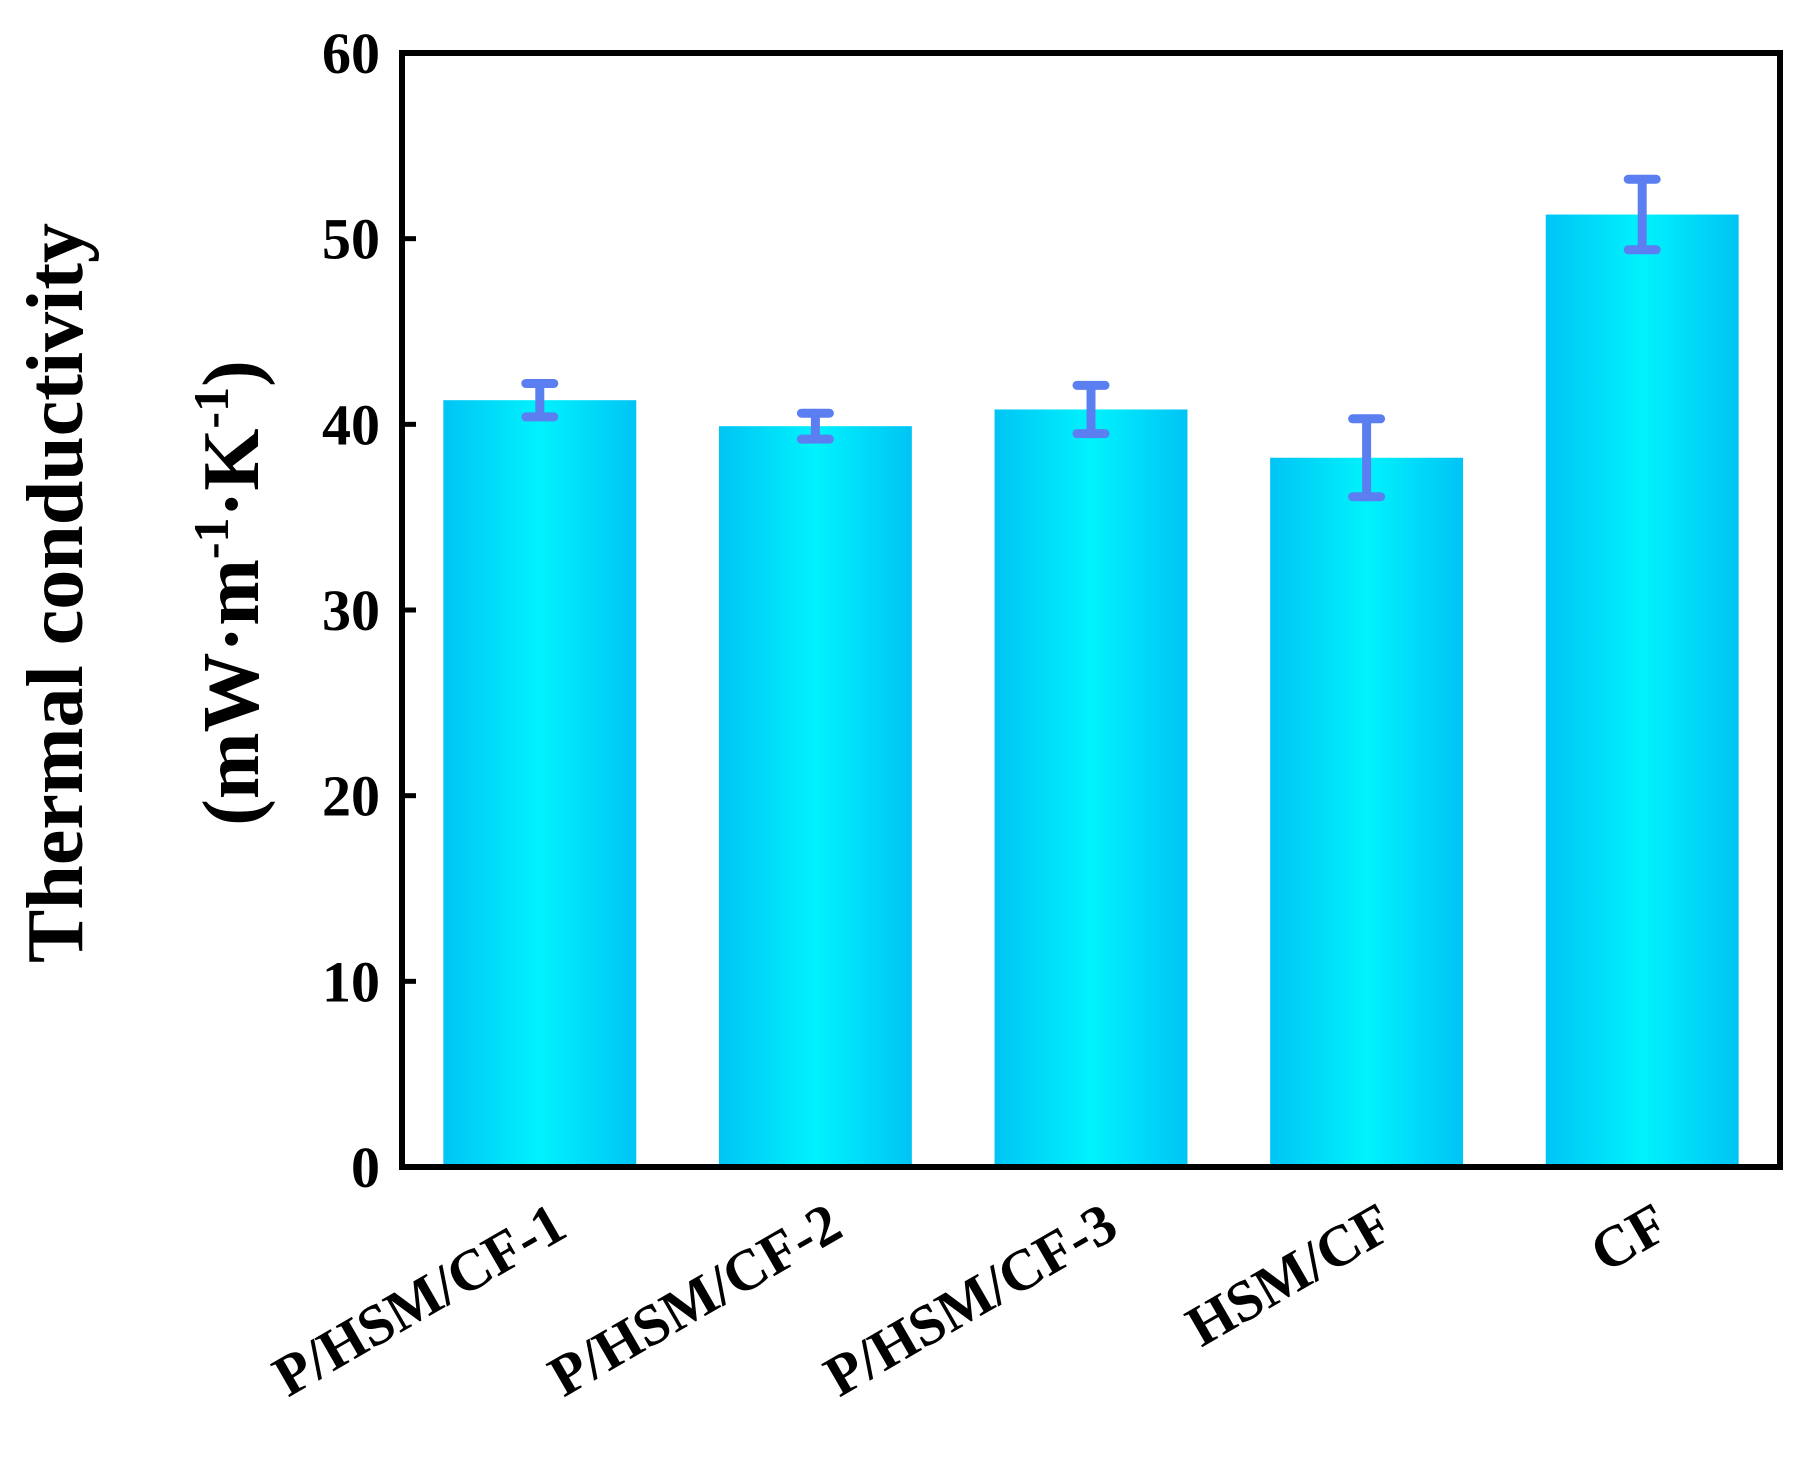 This screenshot has height=1462, width=1800. I want to click on y-axis-ticks: 0 10 20 30 40 50 60, so click(369, 610).